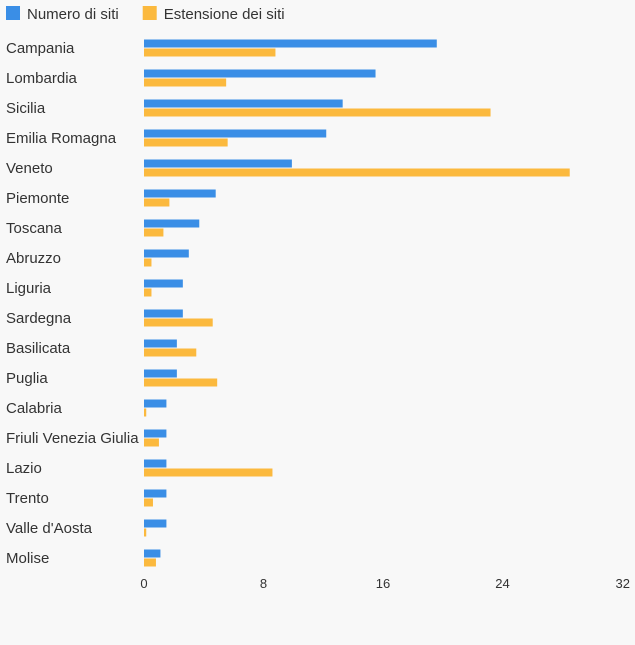 The image size is (635, 645). Describe the element at coordinates (34, 228) in the screenshot. I see `category-label-toscana: Toscana` at that location.